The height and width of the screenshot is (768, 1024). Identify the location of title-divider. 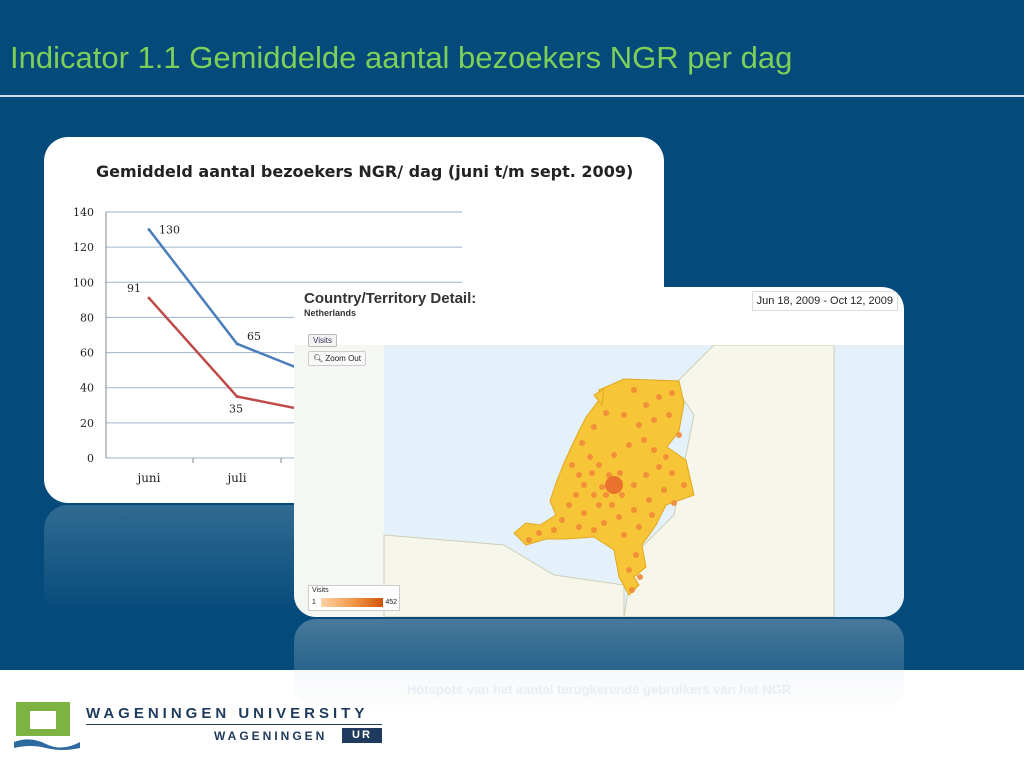
(512, 96).